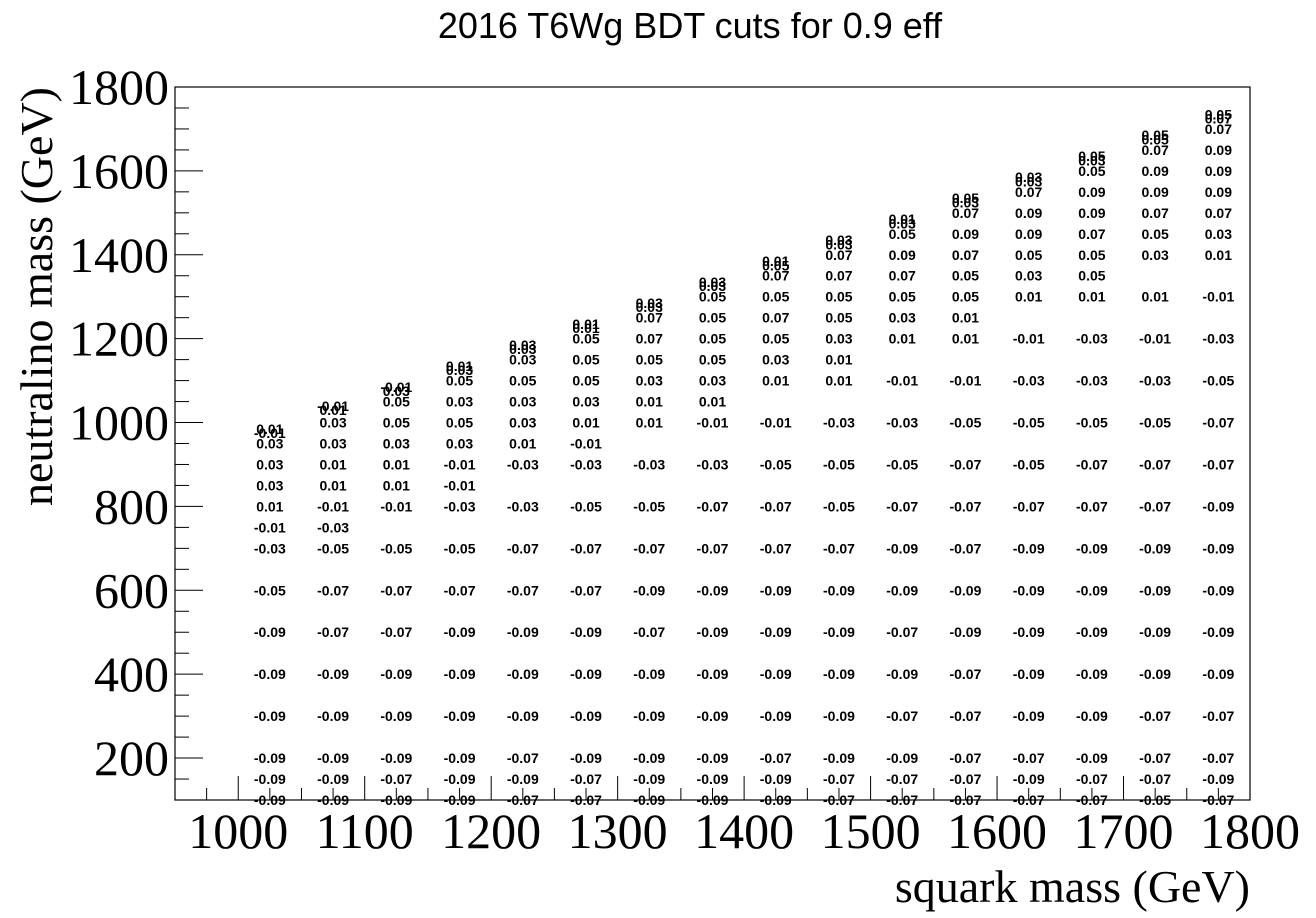 The width and height of the screenshot is (1316, 918). What do you see at coordinates (744, 831) in the screenshot?
I see `x-axis-tick-labels: 1000 1100 1200 1300 1400 1500 1600 1700 1800` at bounding box center [744, 831].